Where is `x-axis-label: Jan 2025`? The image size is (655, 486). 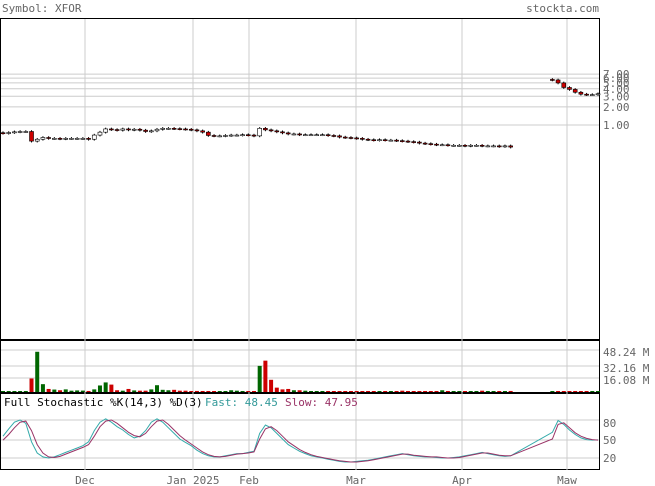 x-axis-label: Jan 2025 is located at coordinates (193, 480).